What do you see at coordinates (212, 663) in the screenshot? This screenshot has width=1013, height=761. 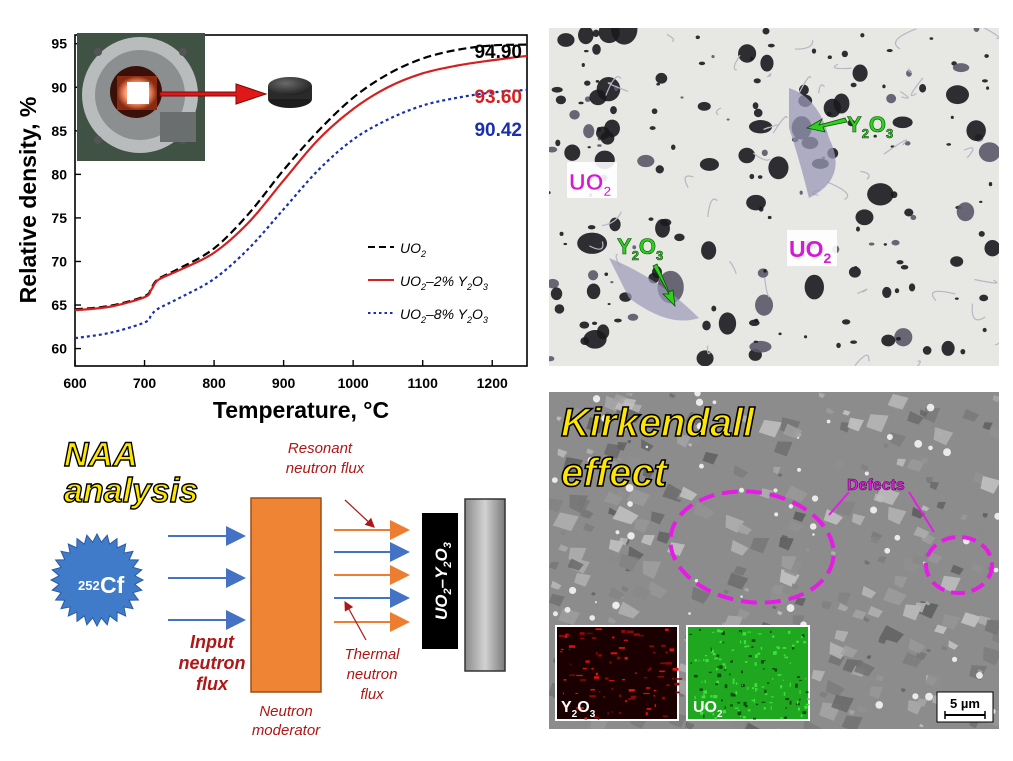 I see `input-flux-line2: neutron` at bounding box center [212, 663].